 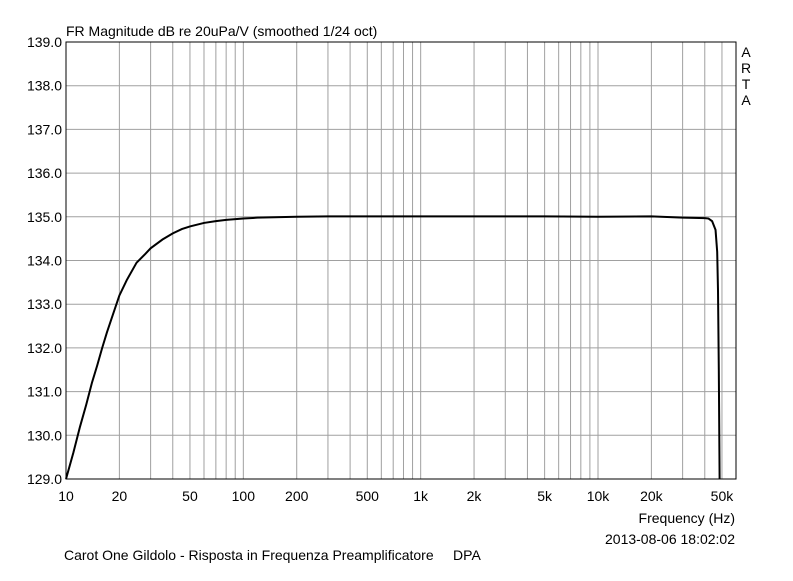 I want to click on y-tick-label: 133.0, so click(x=44, y=304).